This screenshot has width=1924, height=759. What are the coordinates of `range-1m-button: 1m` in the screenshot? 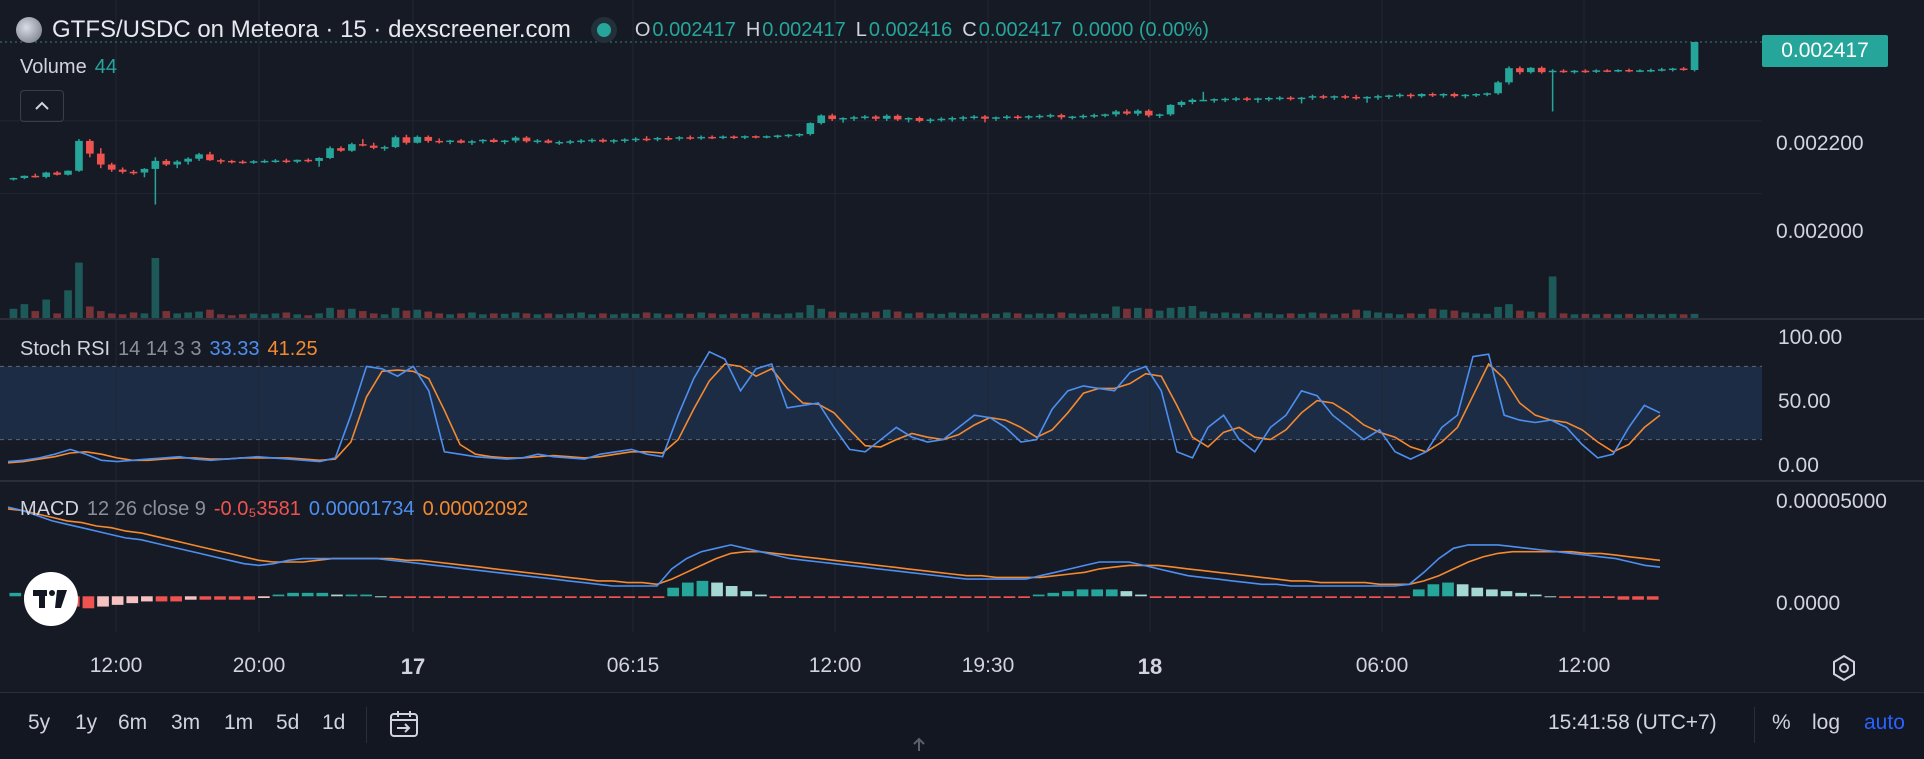 It's located at (239, 722).